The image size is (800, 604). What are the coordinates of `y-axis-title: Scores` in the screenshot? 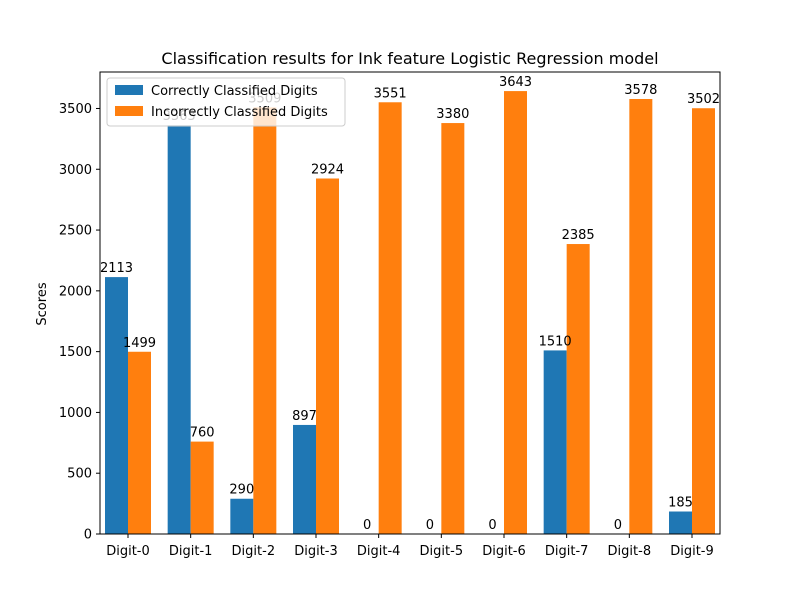 It's located at (42, 303).